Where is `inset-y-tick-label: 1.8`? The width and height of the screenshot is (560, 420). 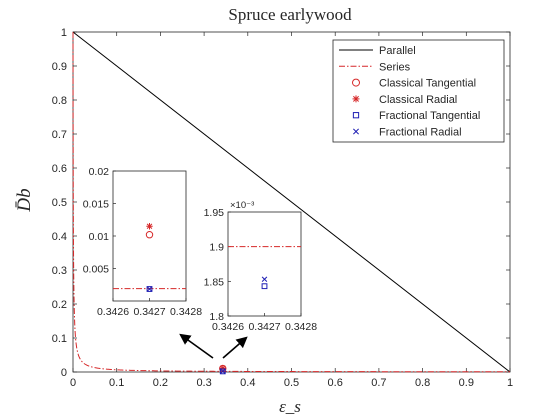
inset-y-tick-label: 1.8 is located at coordinates (216, 317).